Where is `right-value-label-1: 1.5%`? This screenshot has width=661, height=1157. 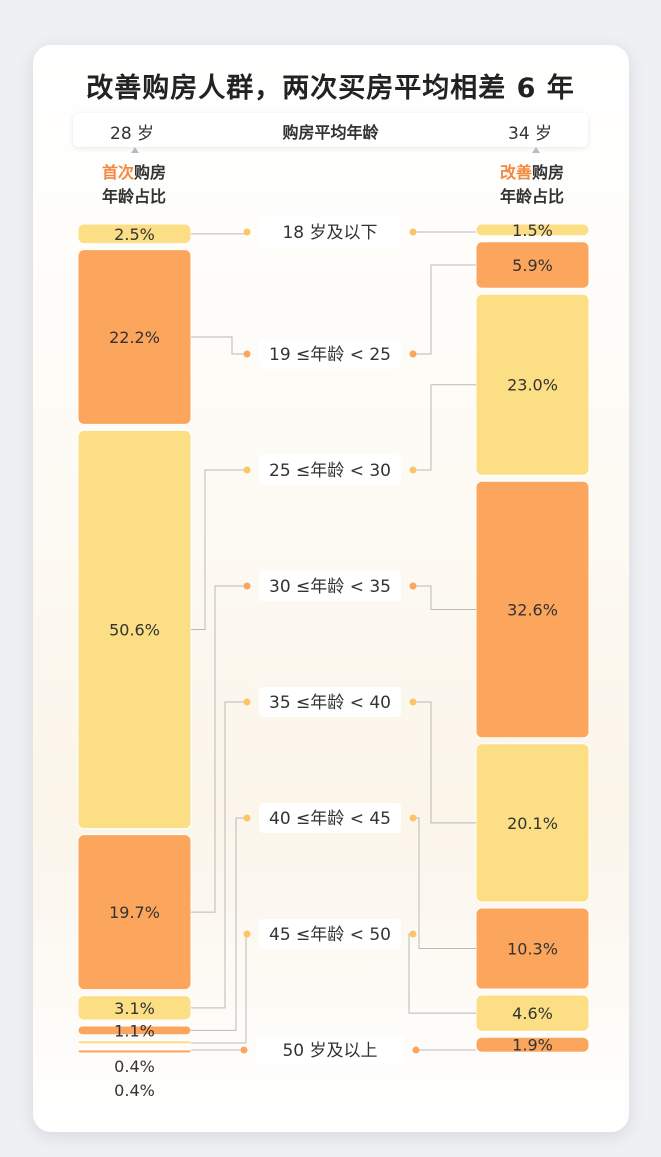 right-value-label-1: 1.5% is located at coordinates (532, 230).